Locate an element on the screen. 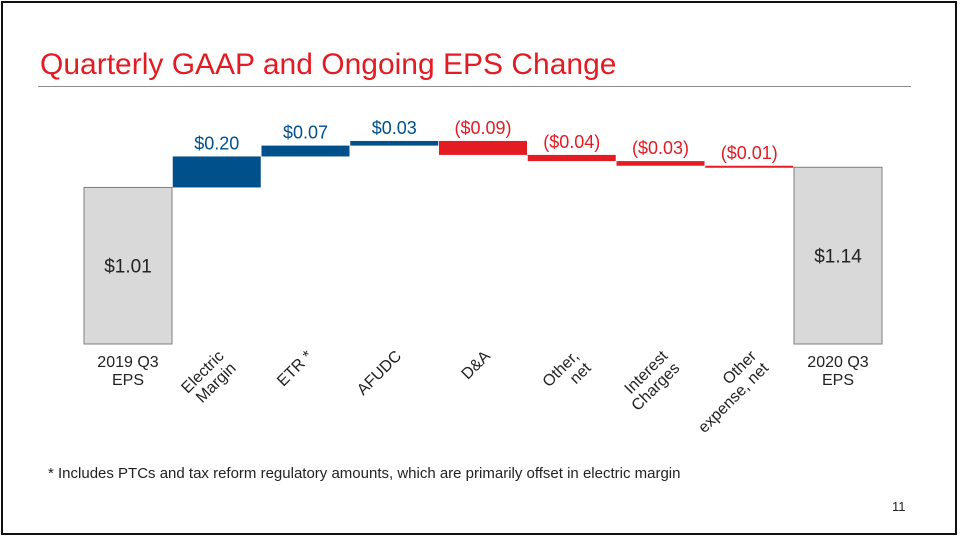  data-label-etr: $0.07 is located at coordinates (305, 133).